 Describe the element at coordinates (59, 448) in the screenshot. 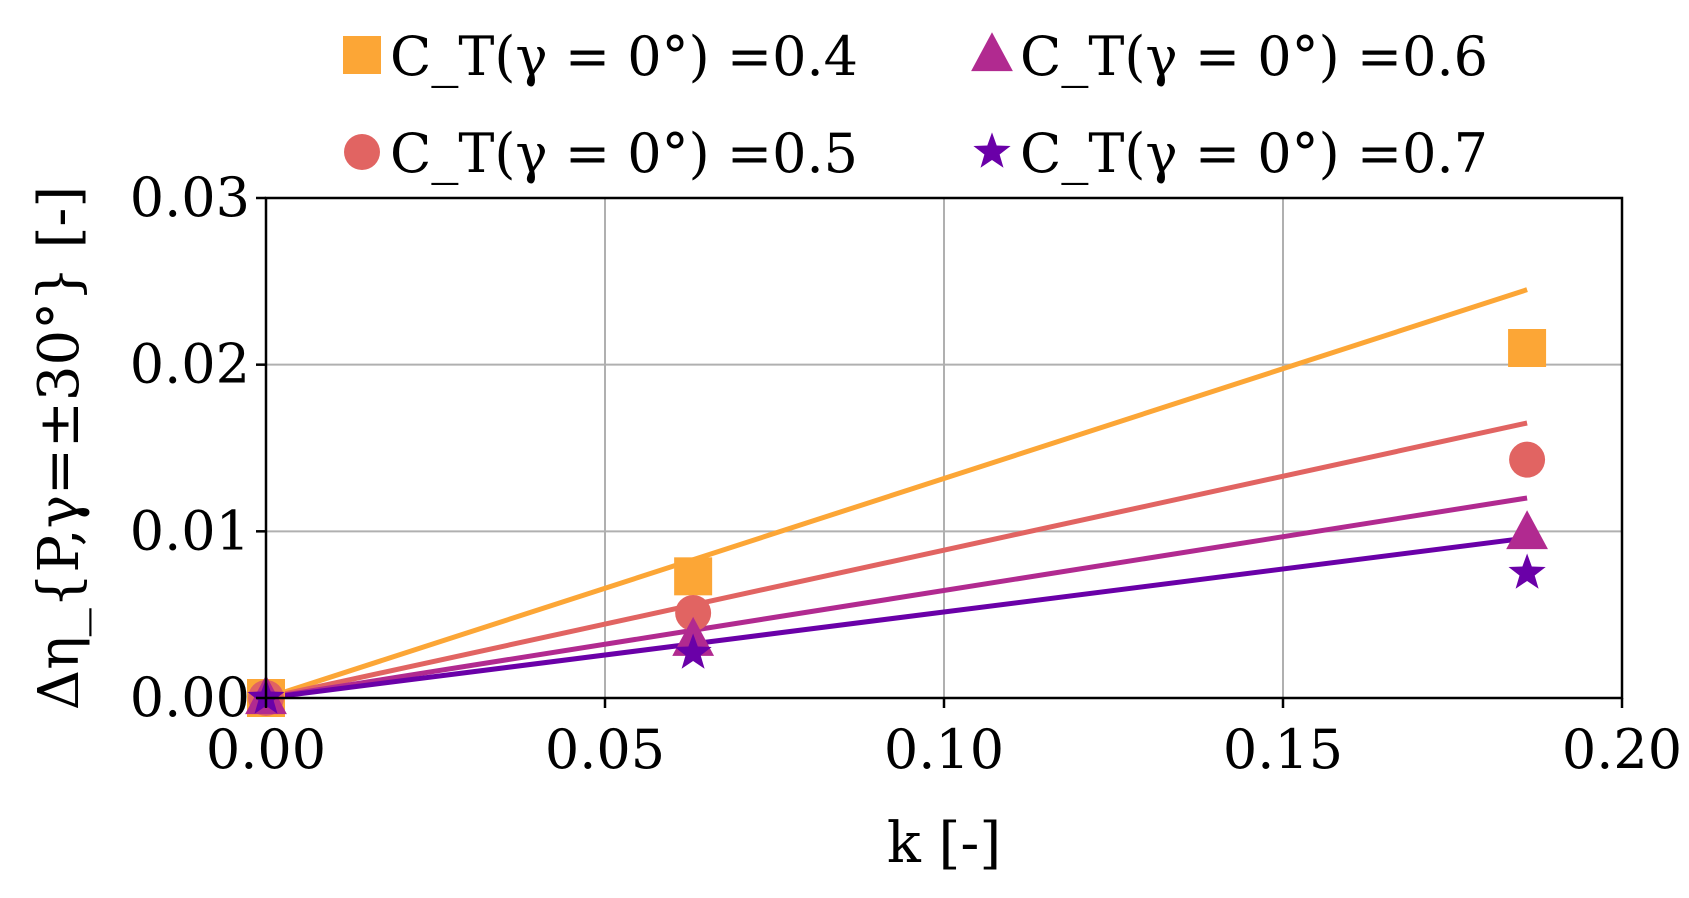

I see `y-axis-label: Δη_{P,γ=±30°} [-]` at that location.